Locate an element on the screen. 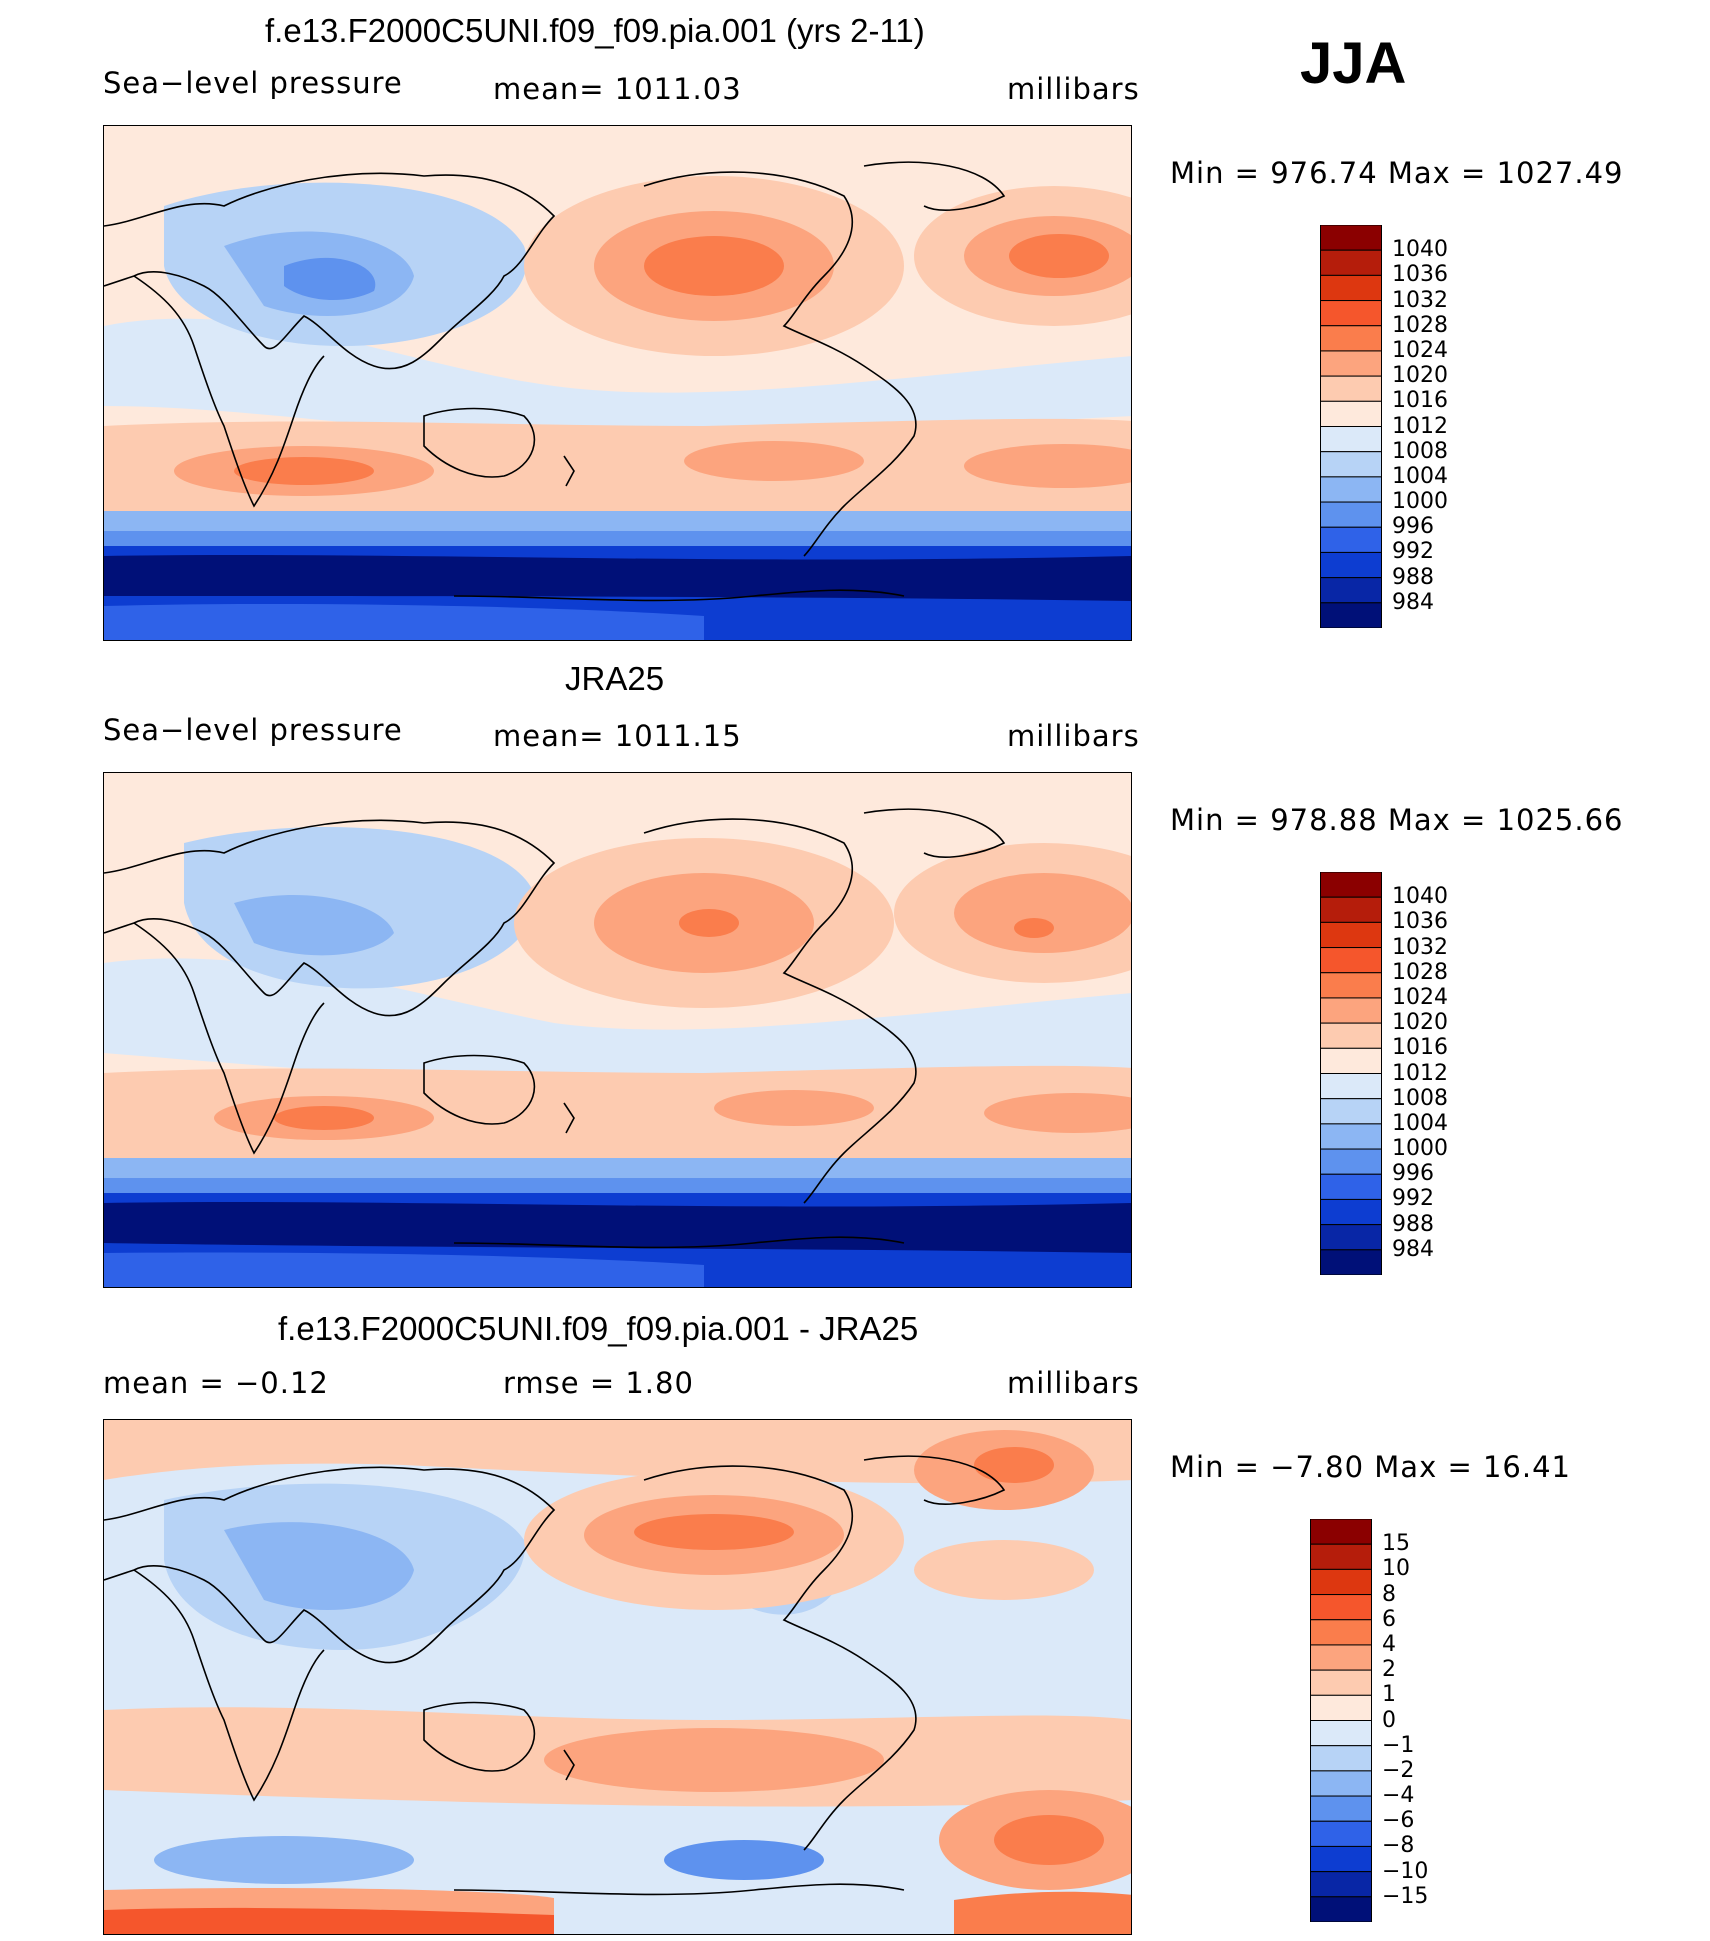  season-label: JJA is located at coordinates (1353, 63).